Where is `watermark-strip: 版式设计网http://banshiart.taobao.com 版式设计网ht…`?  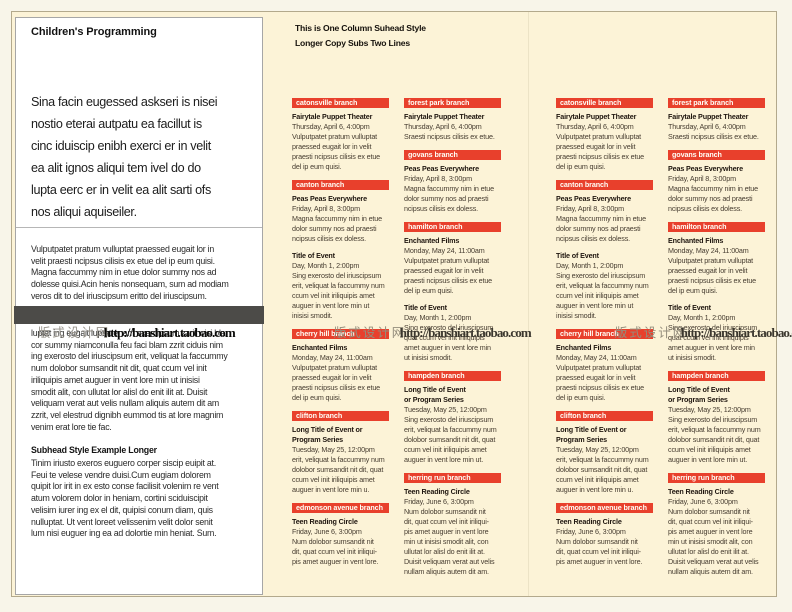
watermark-strip: 版式设计网http://banshiart.taobao.com 版式设计网ht… is located at coordinates (396, 323).